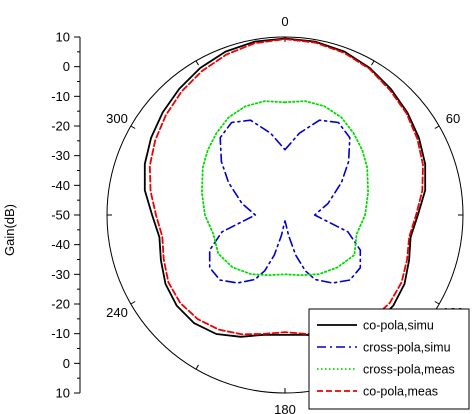 The width and height of the screenshot is (472, 414). I want to click on legend-entry: co-pola,simu, so click(398, 326).